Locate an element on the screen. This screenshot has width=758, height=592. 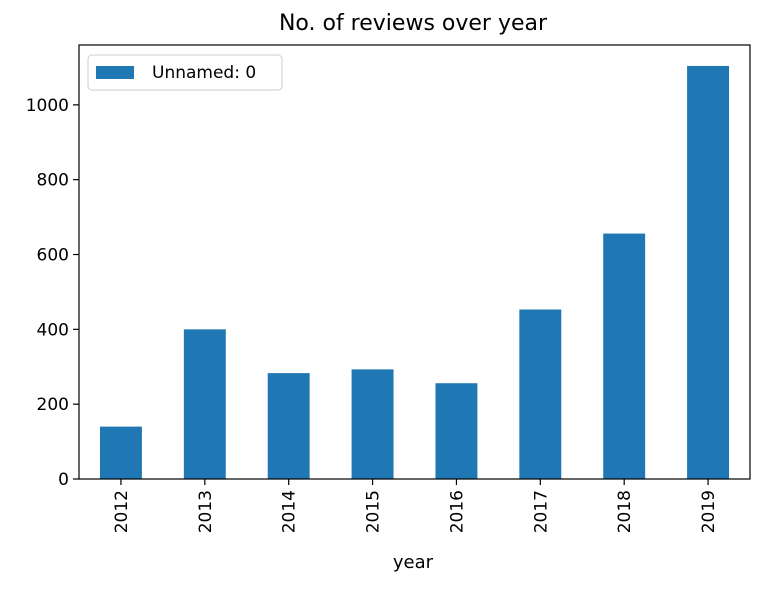
legend-swatch is located at coordinates (115, 72).